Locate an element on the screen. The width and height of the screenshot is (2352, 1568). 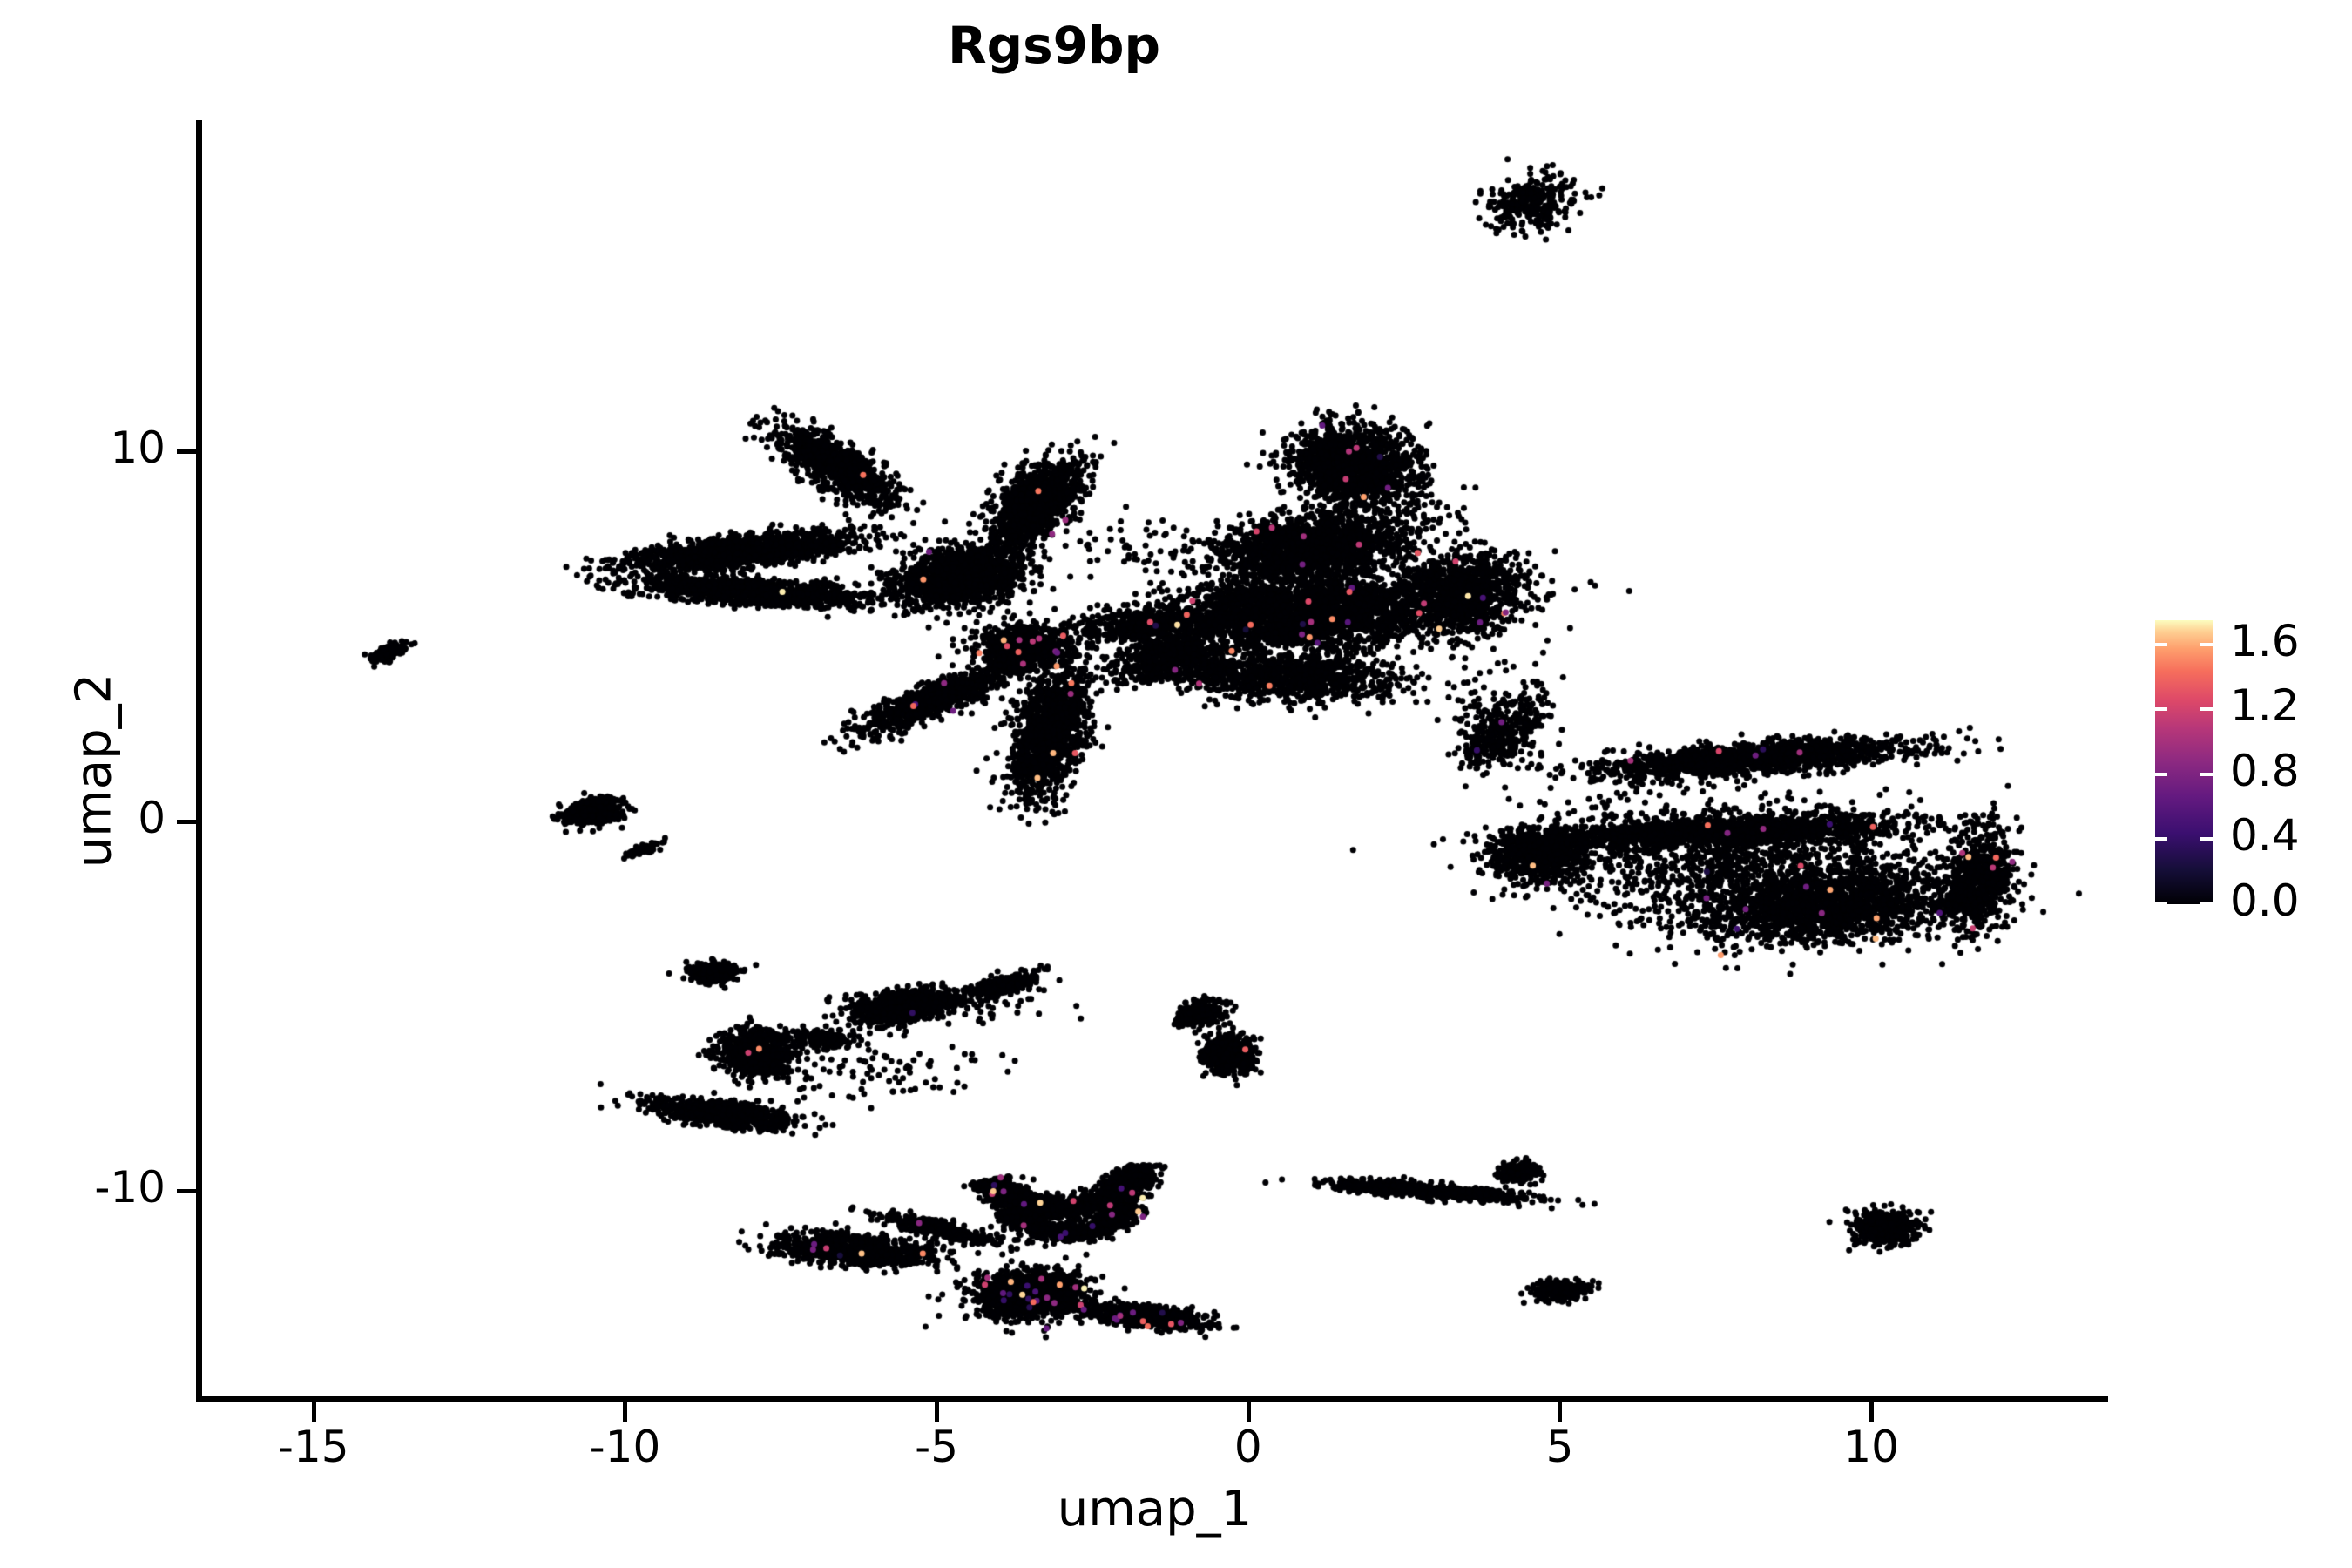
y-axis-label: umap_2 is located at coordinates (94, 770).